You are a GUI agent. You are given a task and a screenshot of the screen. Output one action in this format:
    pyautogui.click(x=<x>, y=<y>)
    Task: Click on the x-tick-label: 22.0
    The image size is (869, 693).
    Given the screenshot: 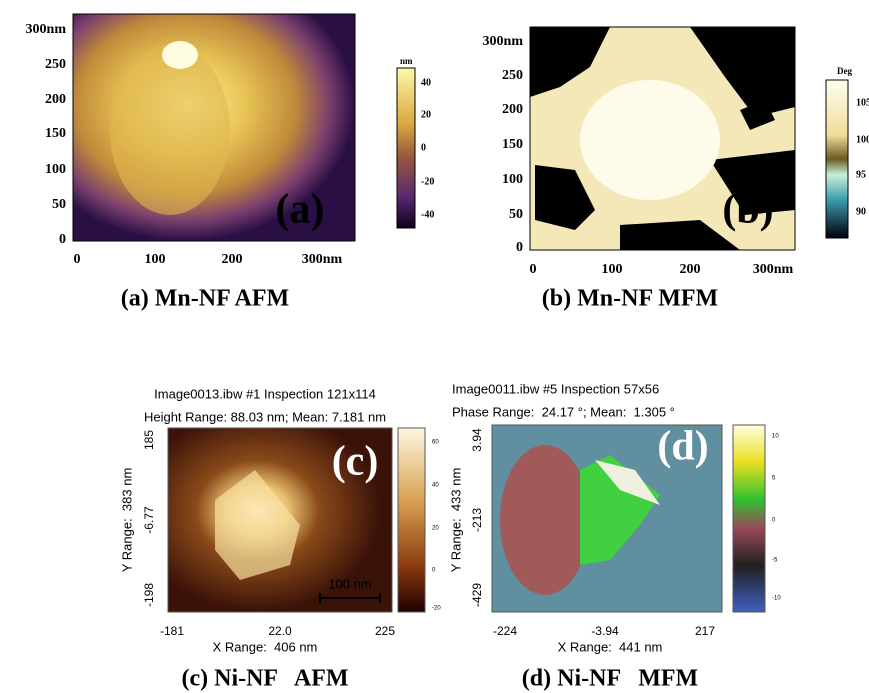 What is the action you would take?
    pyautogui.click(x=280, y=631)
    